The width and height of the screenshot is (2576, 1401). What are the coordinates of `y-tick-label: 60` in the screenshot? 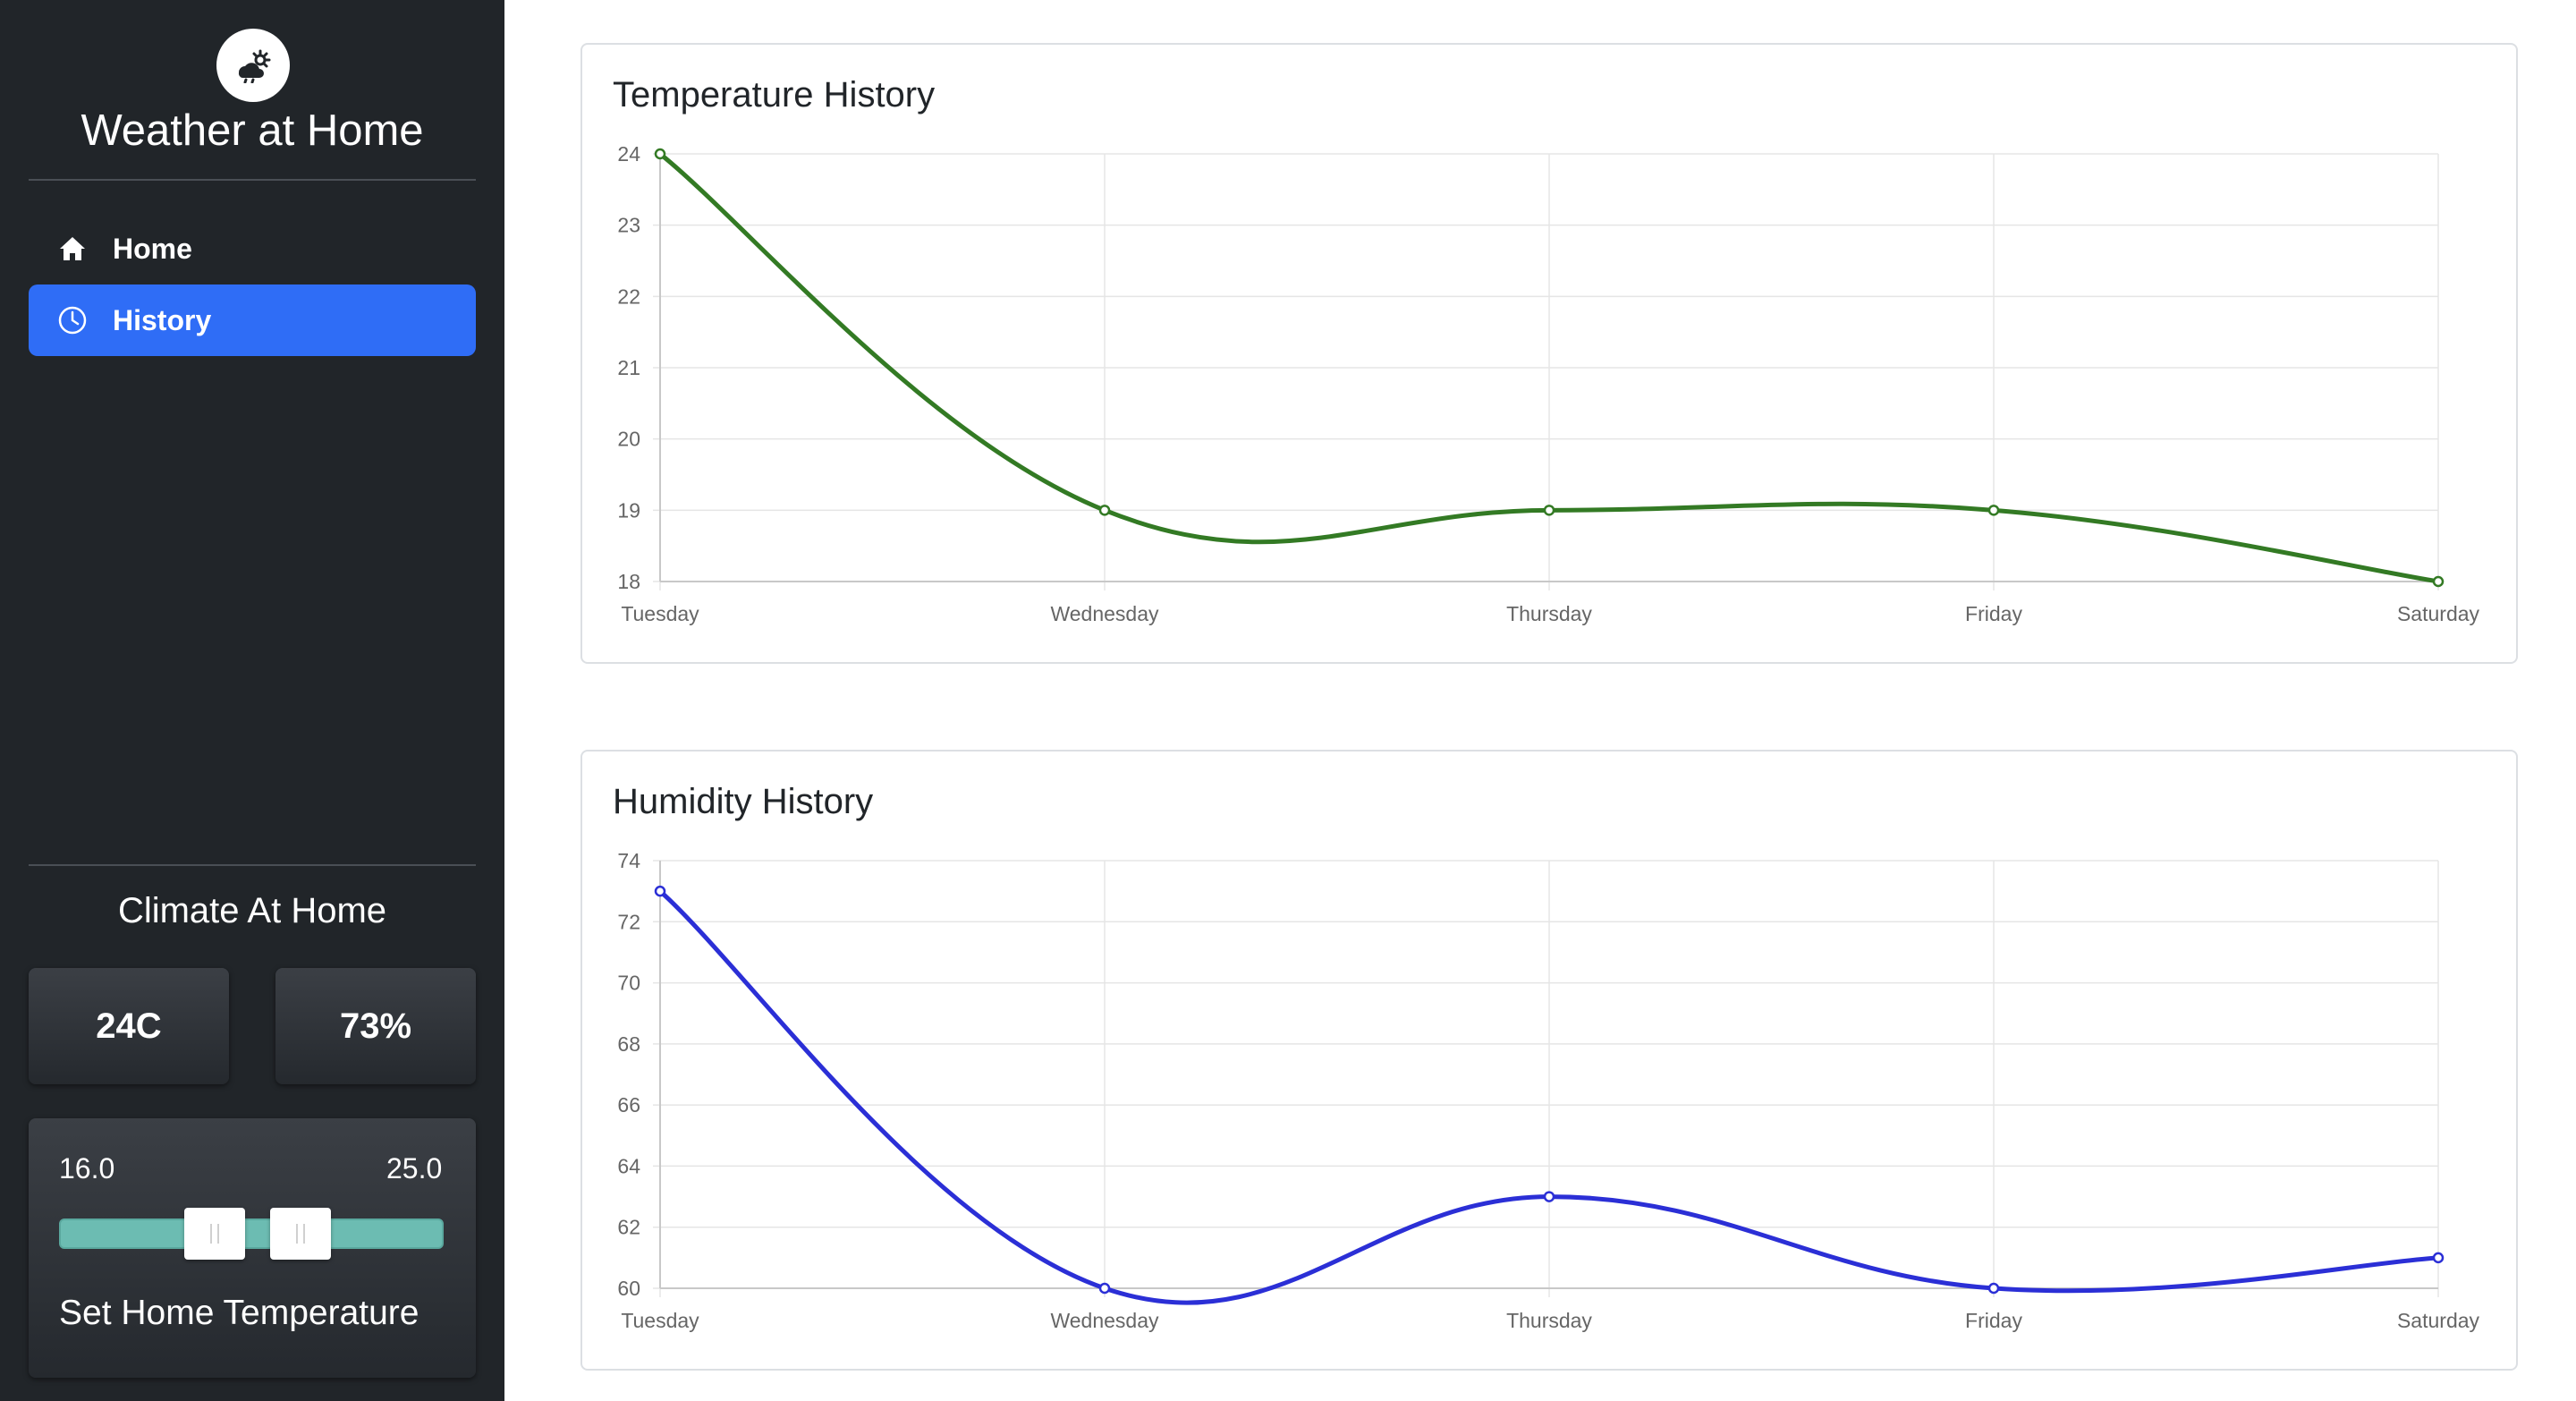 It's located at (628, 1288).